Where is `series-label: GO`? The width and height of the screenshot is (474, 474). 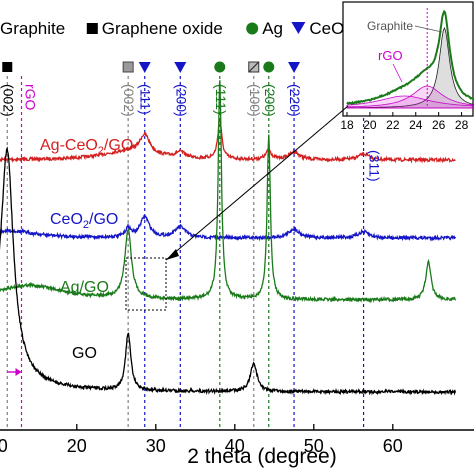 series-label: GO is located at coordinates (84, 353).